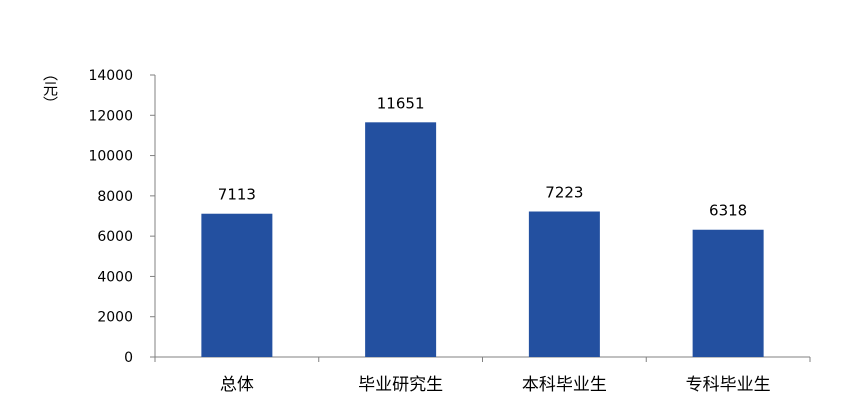  I want to click on x-tick-label: 总体, so click(237, 385).